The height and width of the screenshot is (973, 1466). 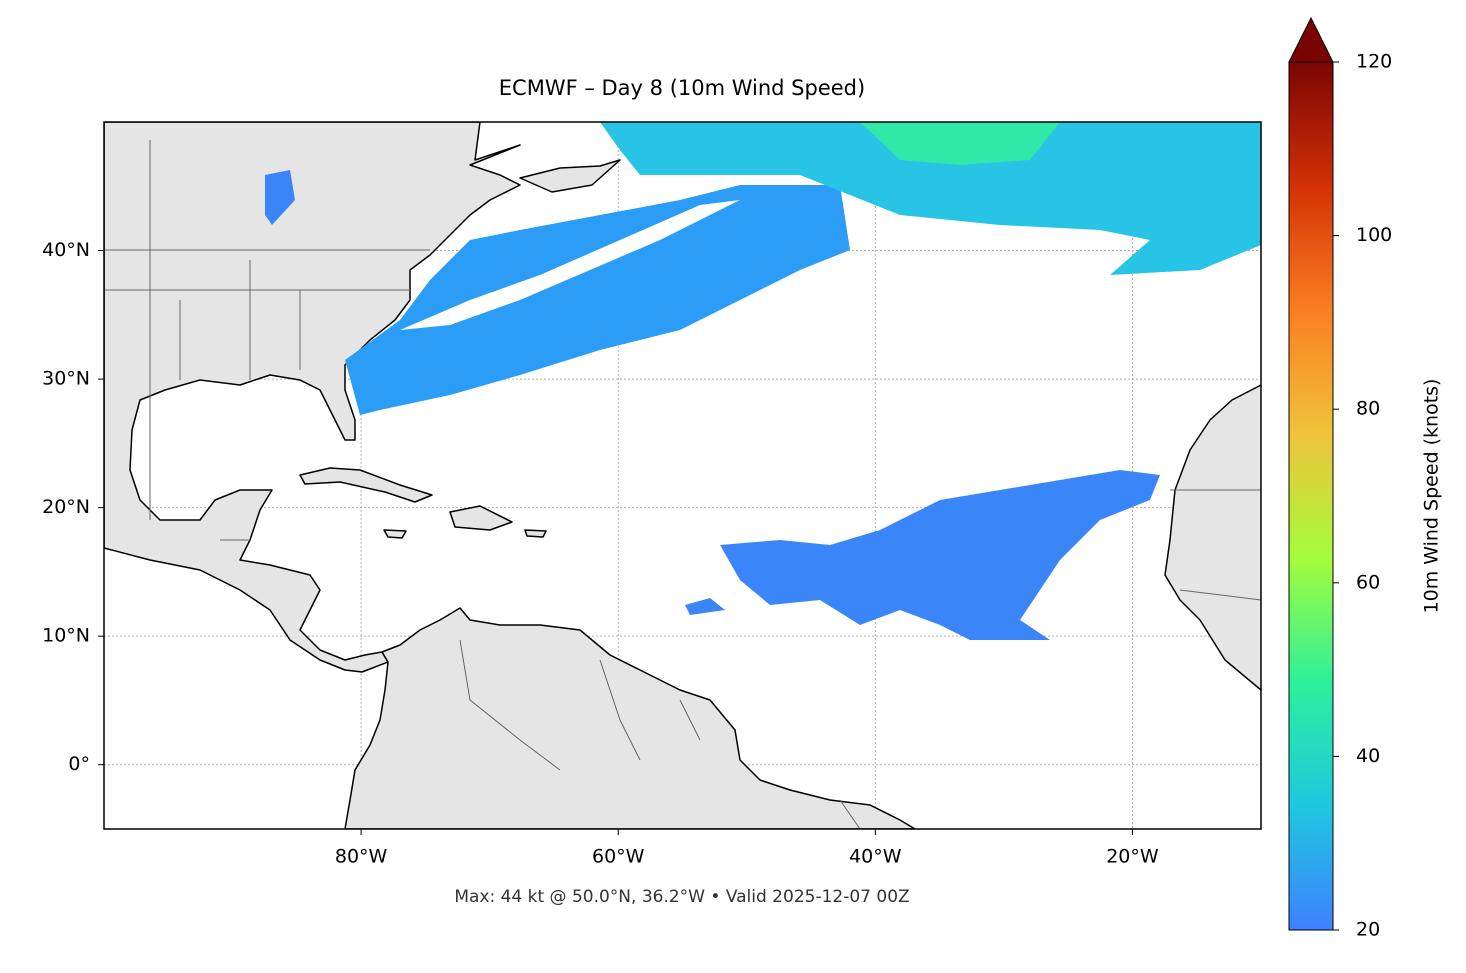 I want to click on y-tick-label: 40°N, so click(x=66, y=250).